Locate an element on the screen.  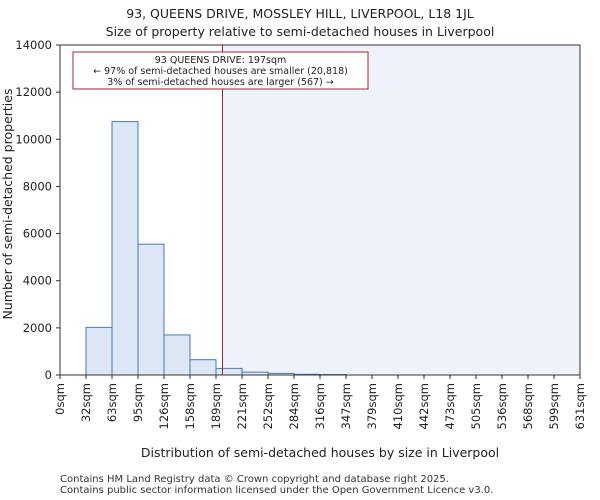
y-tick-label: 8000 is located at coordinates (37, 186).